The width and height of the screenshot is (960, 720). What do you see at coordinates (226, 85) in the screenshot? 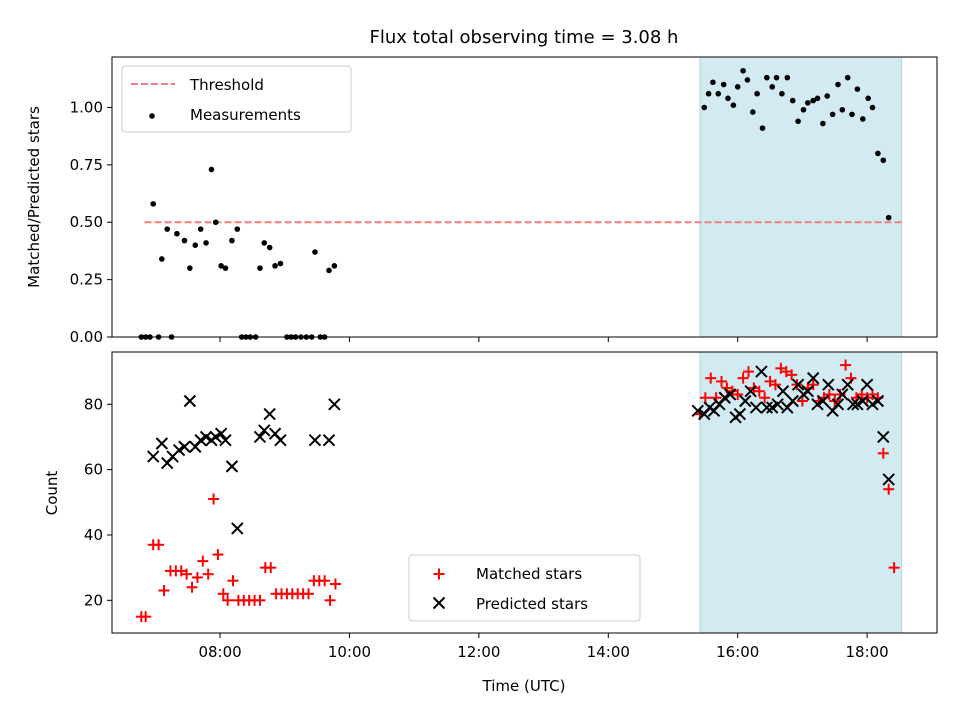
I see `legend-threshold-label: Threshold` at bounding box center [226, 85].